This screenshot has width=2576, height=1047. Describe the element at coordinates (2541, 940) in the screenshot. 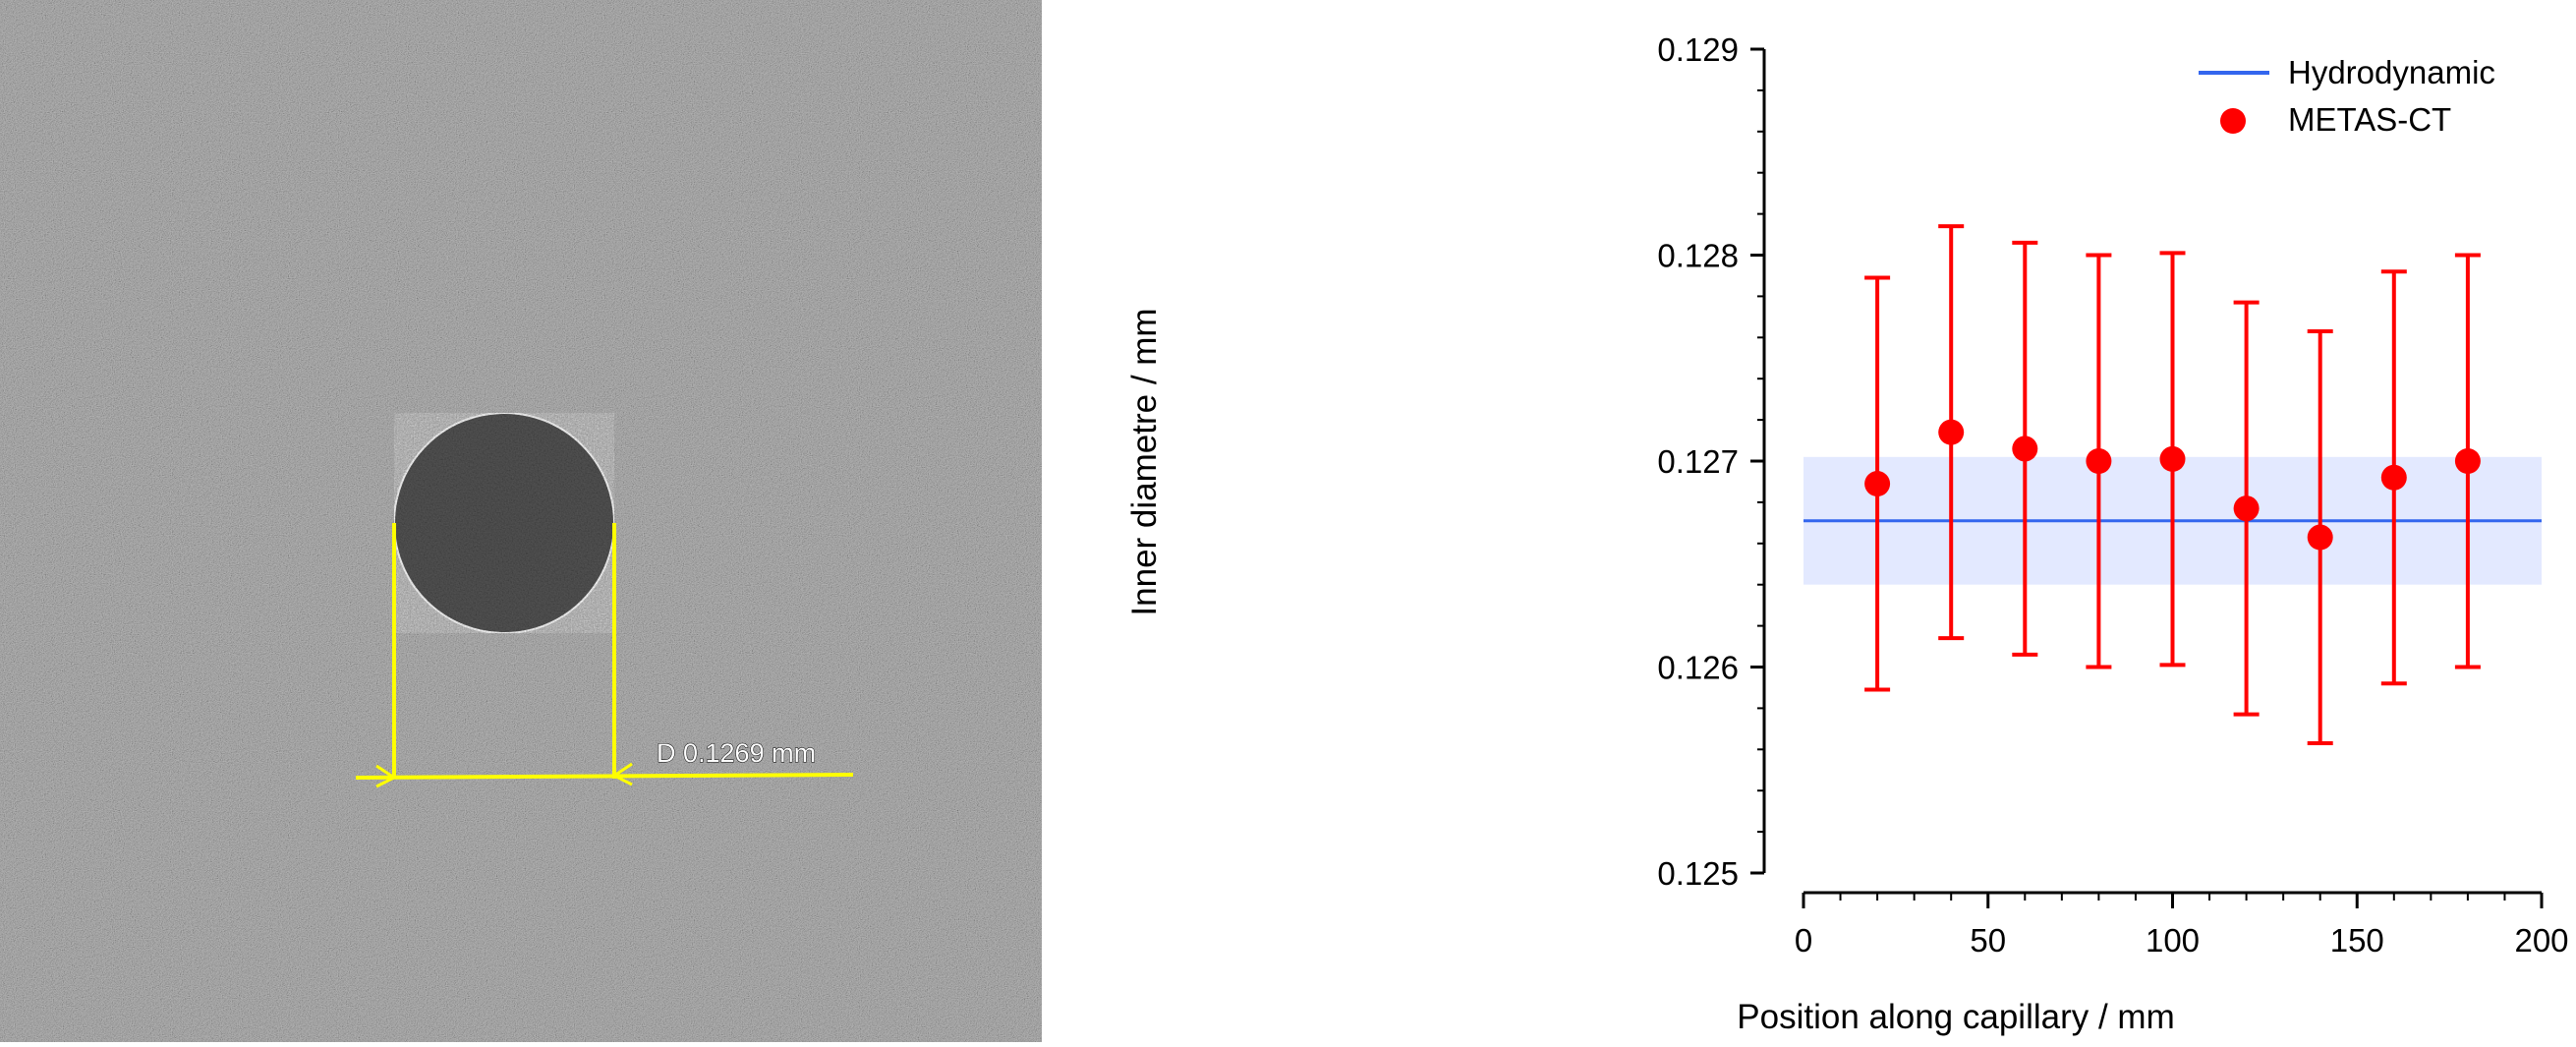

I see `x-tick-label: 200` at that location.